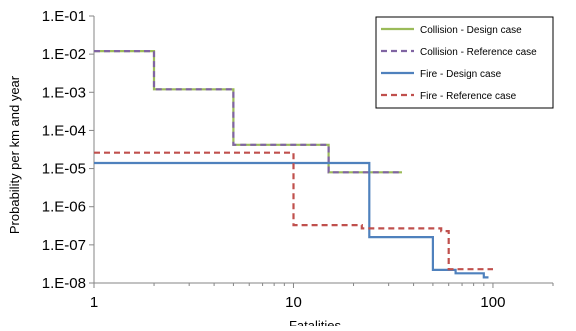 This screenshot has width=576, height=331. Describe the element at coordinates (321, 297) in the screenshot. I see `x-axis-ticks: 1 10 100` at that location.